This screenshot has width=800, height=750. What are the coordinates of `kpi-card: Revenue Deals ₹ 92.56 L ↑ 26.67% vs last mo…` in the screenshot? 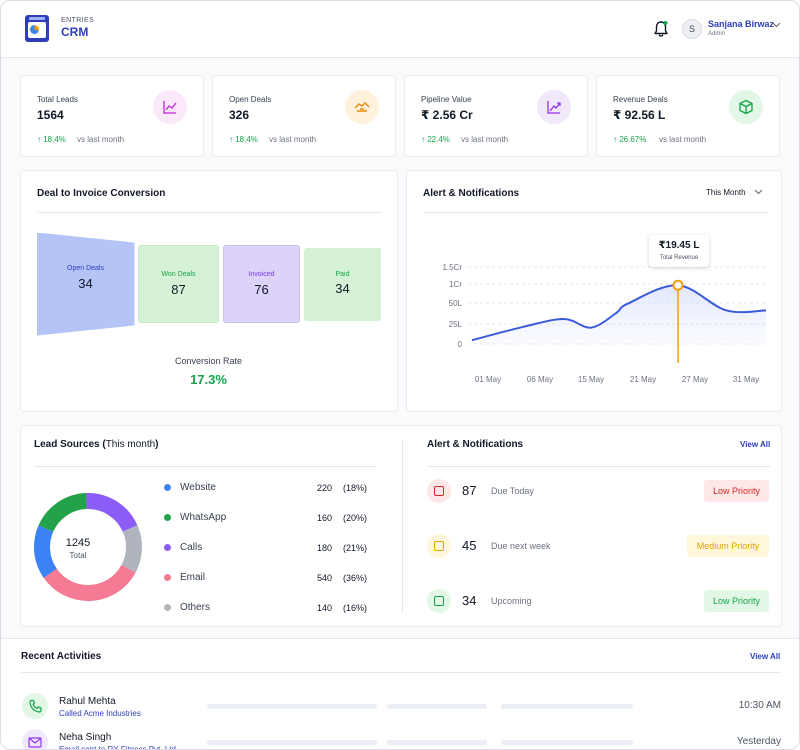 It's located at (688, 116).